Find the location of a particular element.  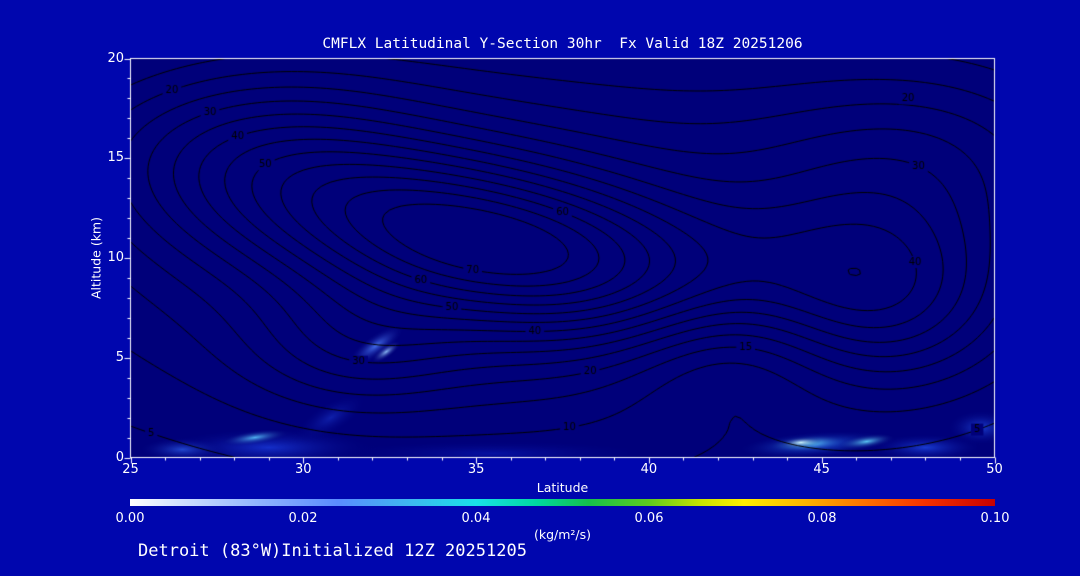

x-tick-label: 50 is located at coordinates (994, 469).